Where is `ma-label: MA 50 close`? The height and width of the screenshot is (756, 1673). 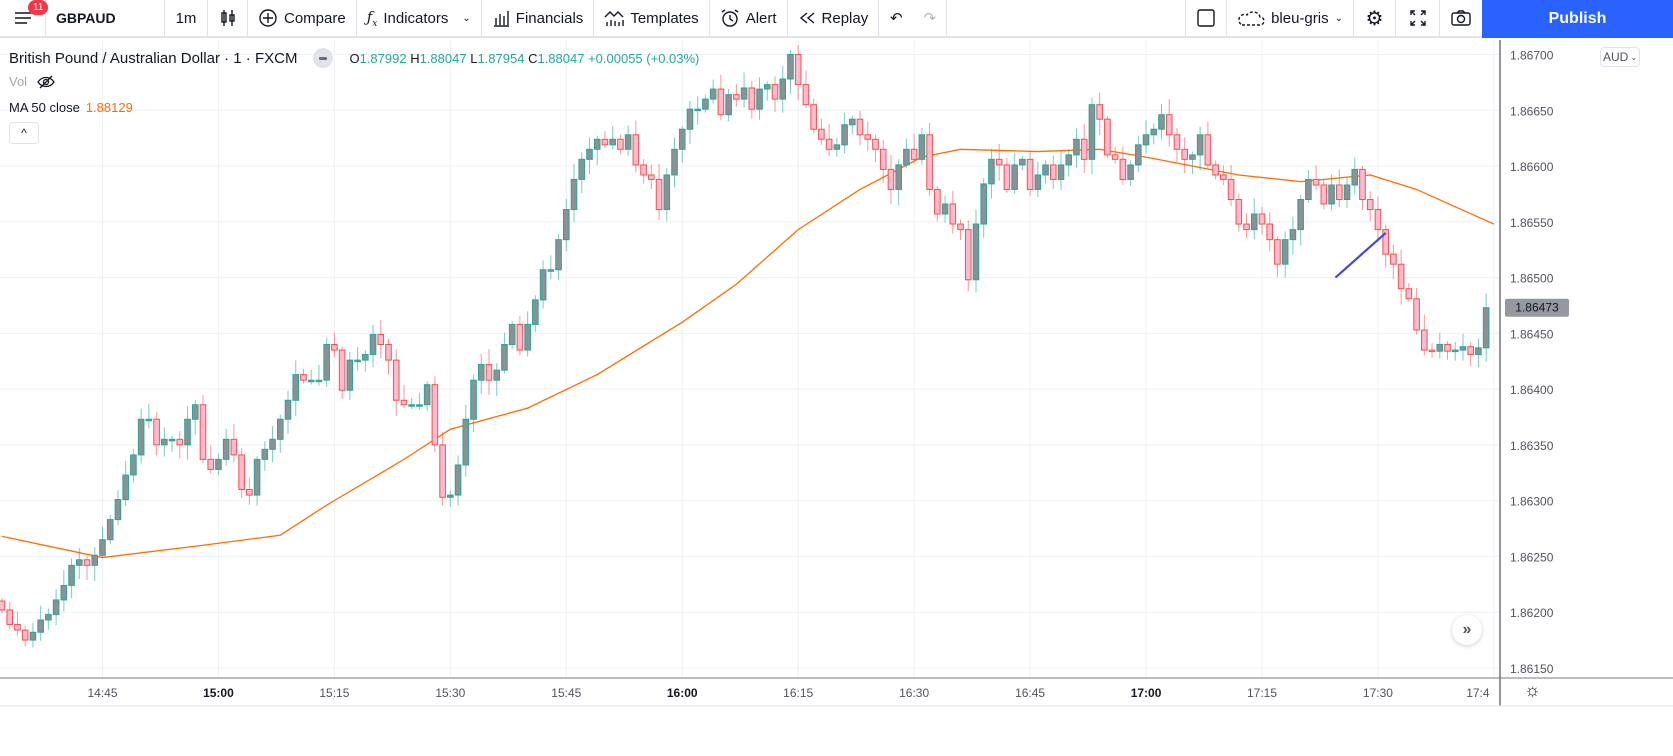 ma-label: MA 50 close is located at coordinates (44, 107).